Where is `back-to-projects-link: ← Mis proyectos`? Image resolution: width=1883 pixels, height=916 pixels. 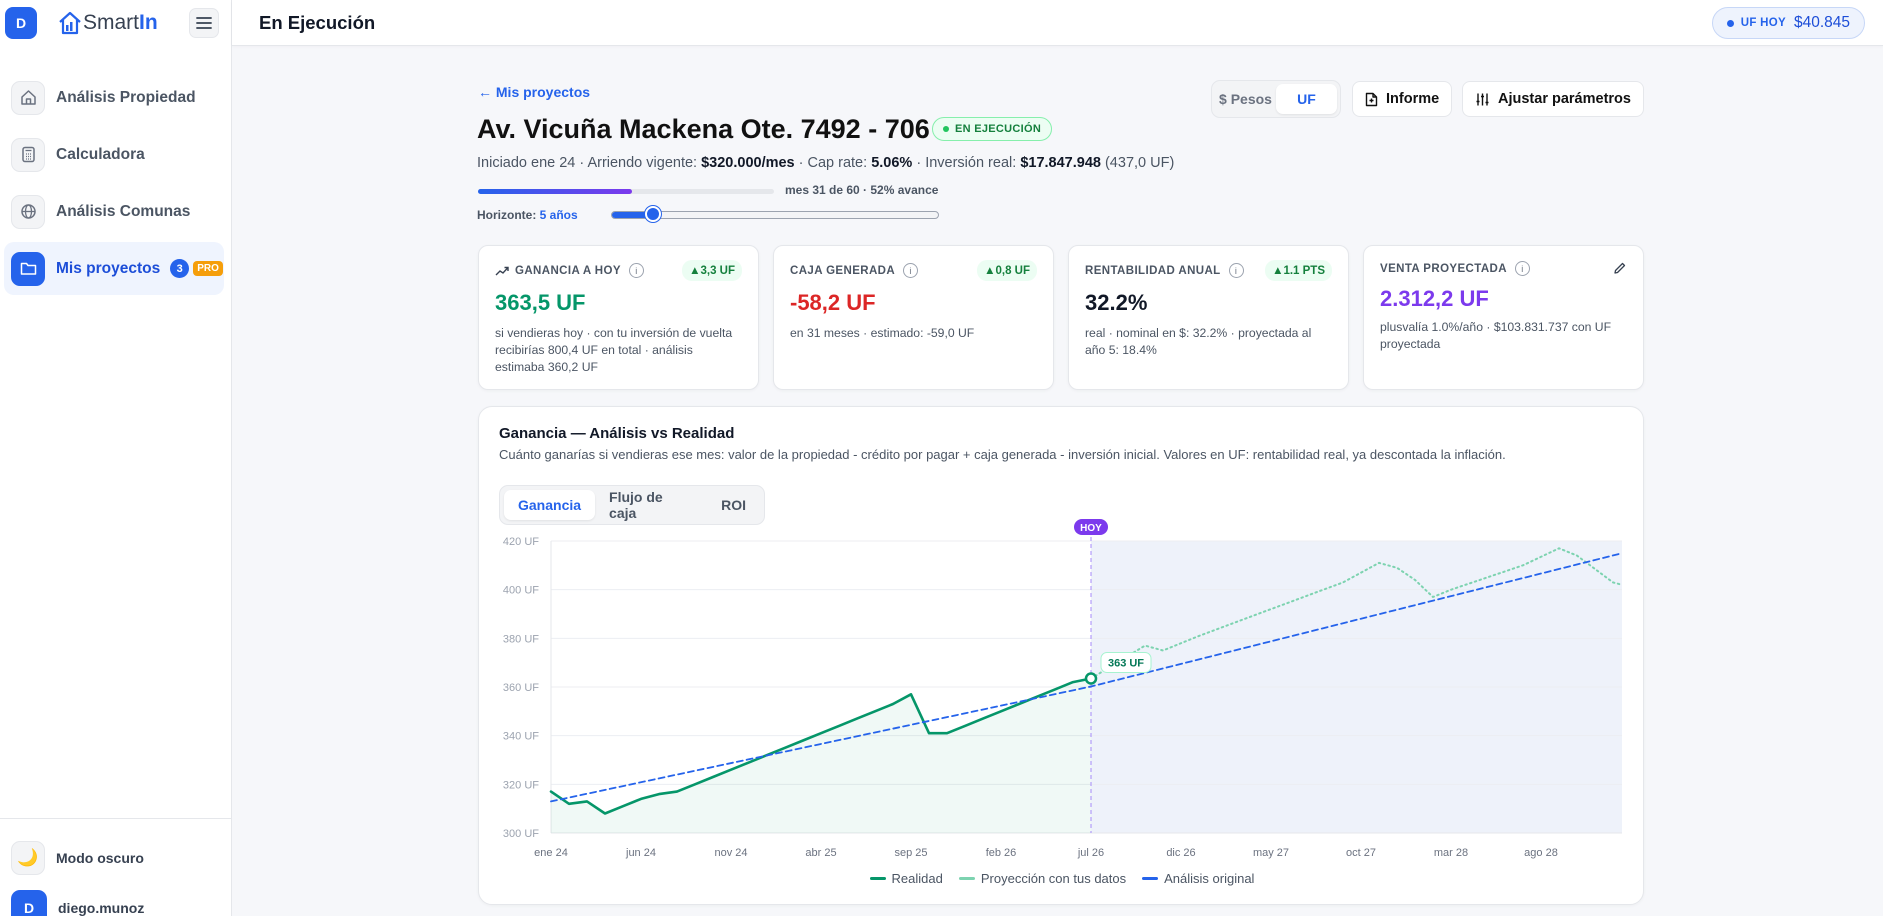
back-to-projects-link: ← Mis proyectos is located at coordinates (534, 92).